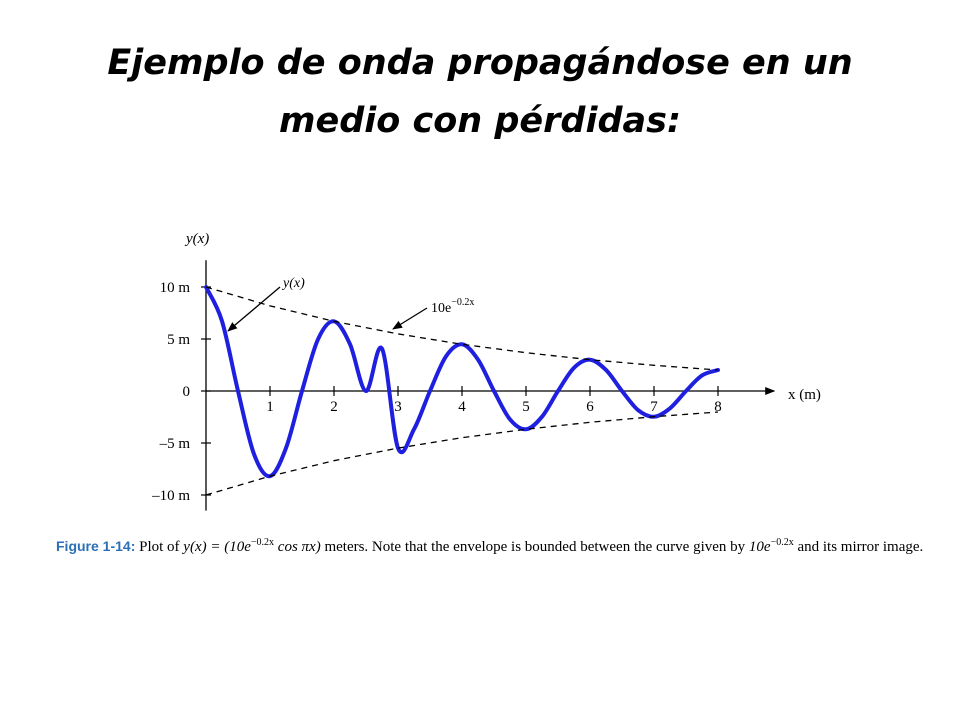  What do you see at coordinates (804, 395) in the screenshot?
I see `x-axis-label: x (m)` at bounding box center [804, 395].